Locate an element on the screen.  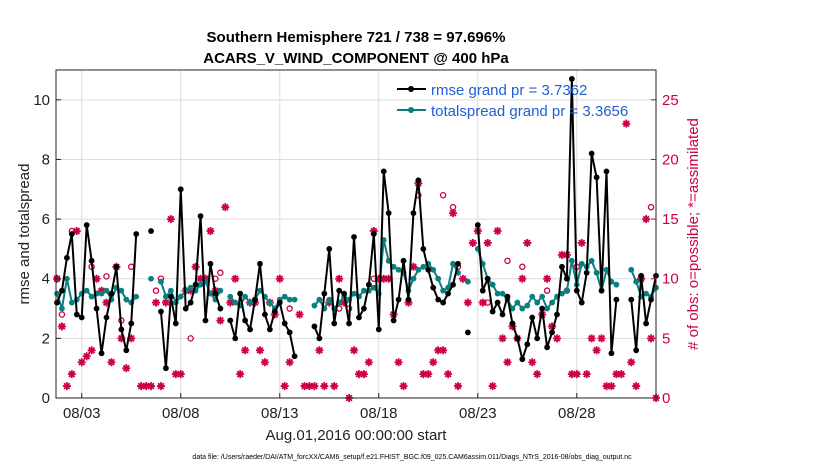
legend-spread-label: totalspread grand pr = 3.3656 is located at coordinates (529, 111).